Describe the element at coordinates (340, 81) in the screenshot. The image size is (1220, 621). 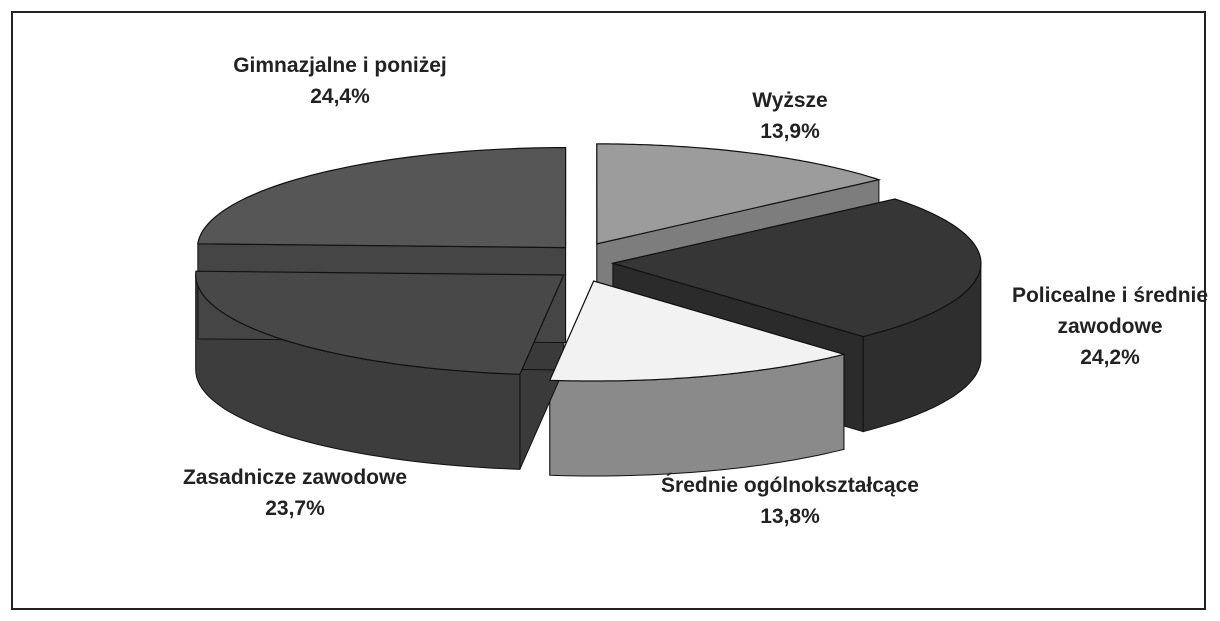
I see `data-label: Gimnazjalne i poniżej 24,4%` at that location.